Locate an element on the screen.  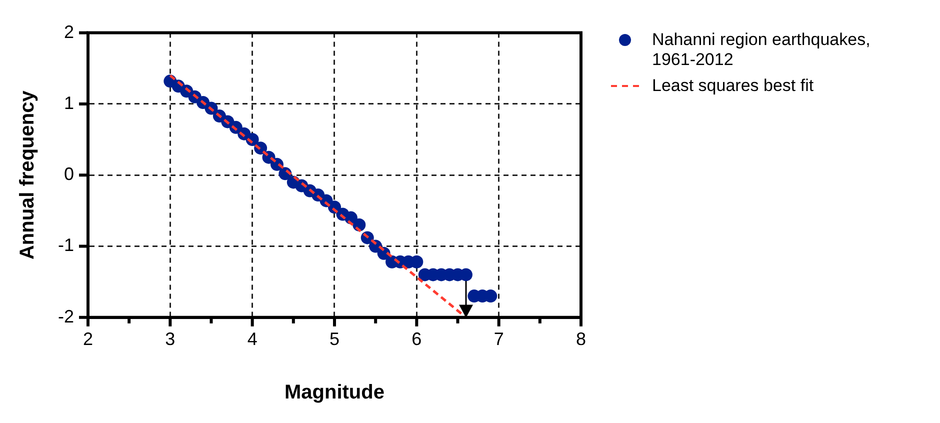
y-tick-label: -2 is located at coordinates (66, 316).